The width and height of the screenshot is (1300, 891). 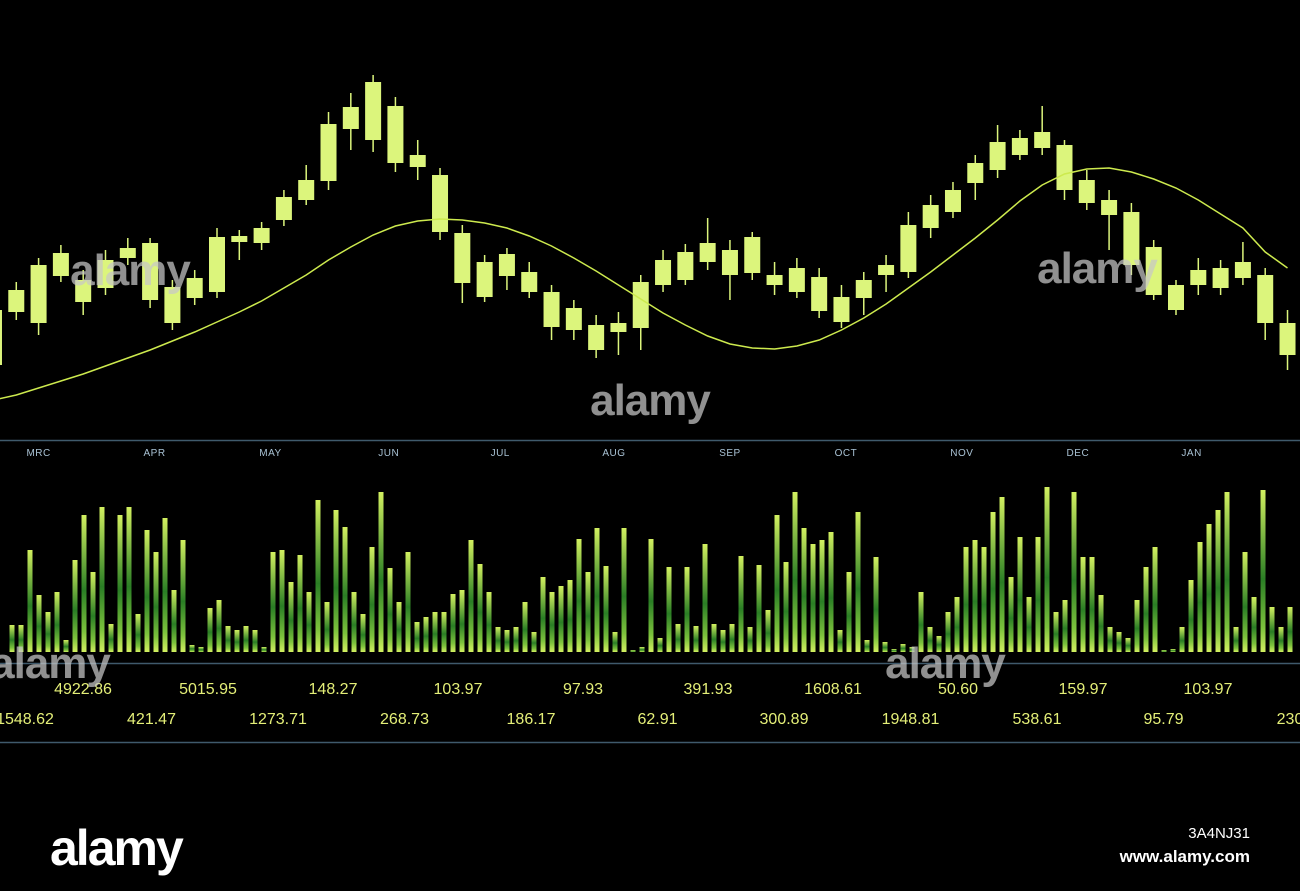 What do you see at coordinates (531, 719) in the screenshot?
I see `ticker-value: 186.17` at bounding box center [531, 719].